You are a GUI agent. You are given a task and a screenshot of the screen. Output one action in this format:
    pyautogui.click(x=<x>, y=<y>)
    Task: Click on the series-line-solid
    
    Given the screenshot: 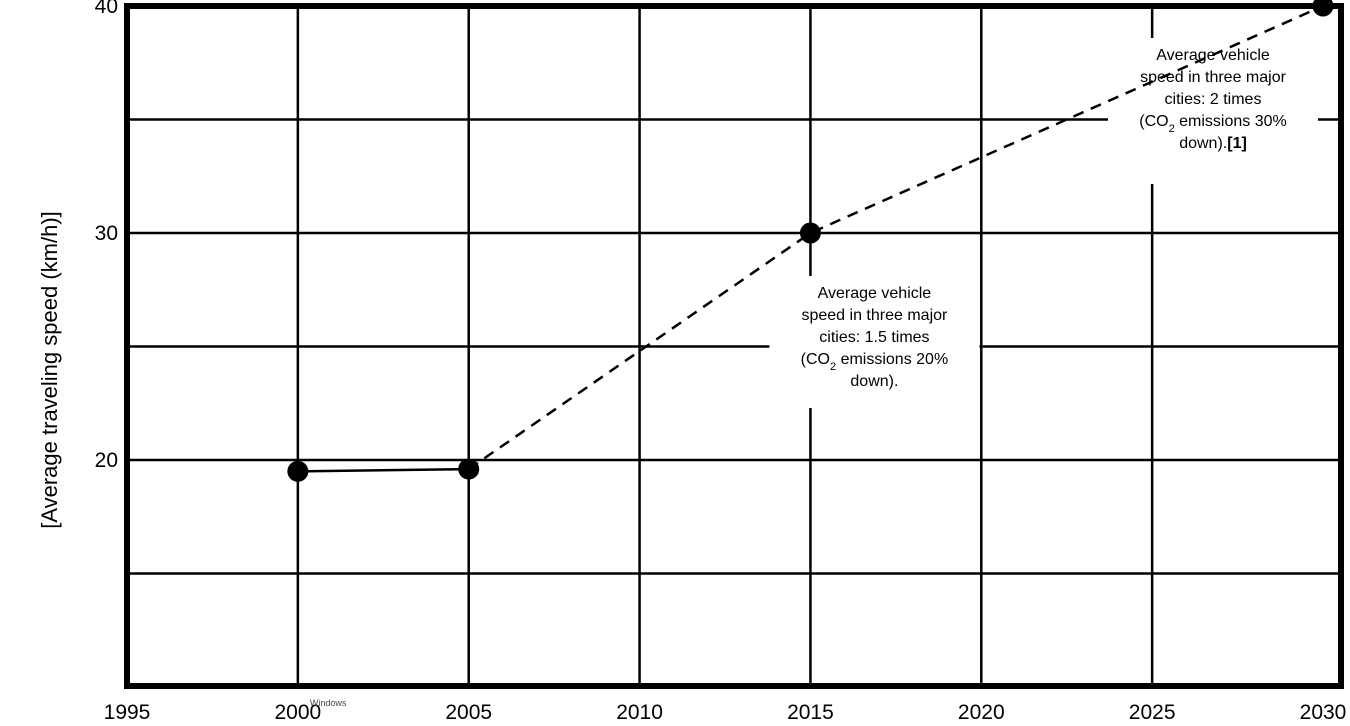 What is the action you would take?
    pyautogui.click(x=383, y=470)
    